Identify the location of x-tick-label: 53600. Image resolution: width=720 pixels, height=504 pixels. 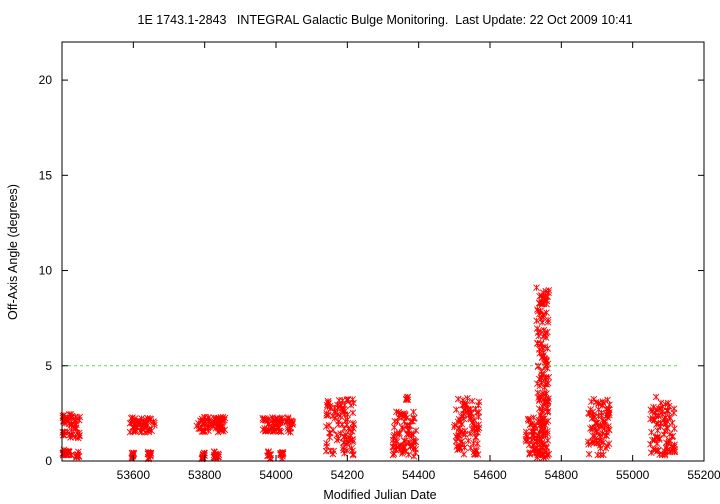
(134, 475).